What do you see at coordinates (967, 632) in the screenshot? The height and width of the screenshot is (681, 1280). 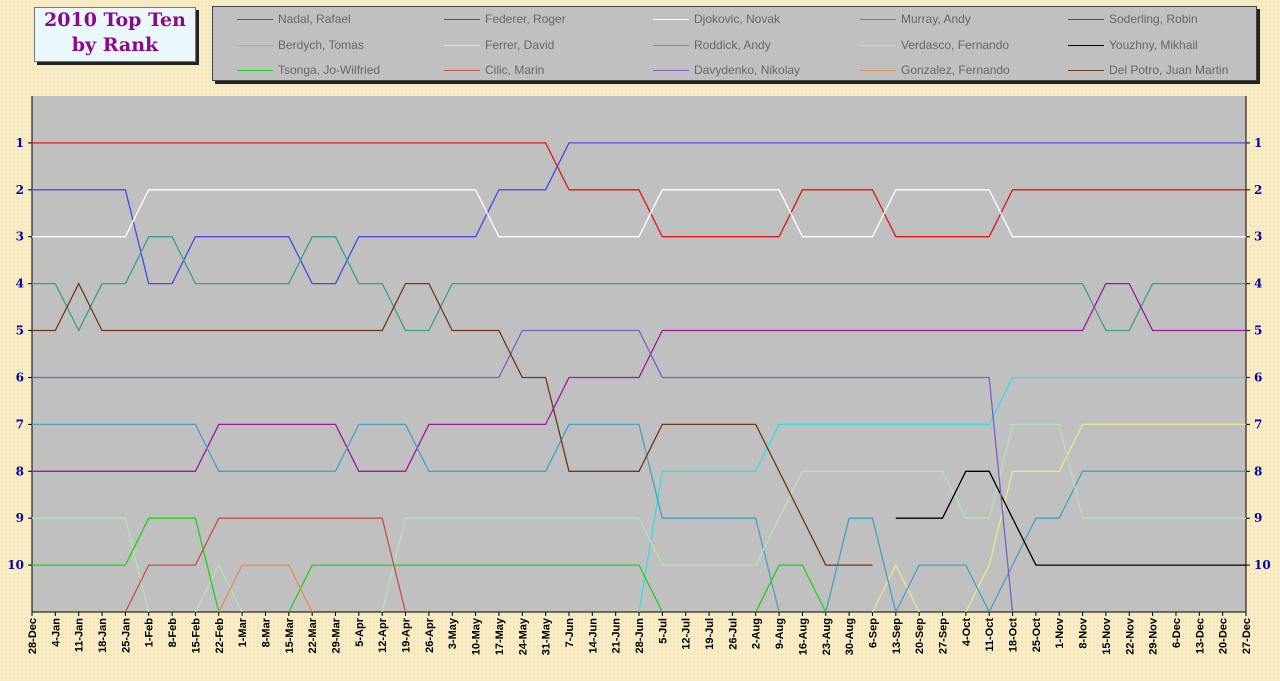 I see `x-tick-label: 4-Oct` at bounding box center [967, 632].